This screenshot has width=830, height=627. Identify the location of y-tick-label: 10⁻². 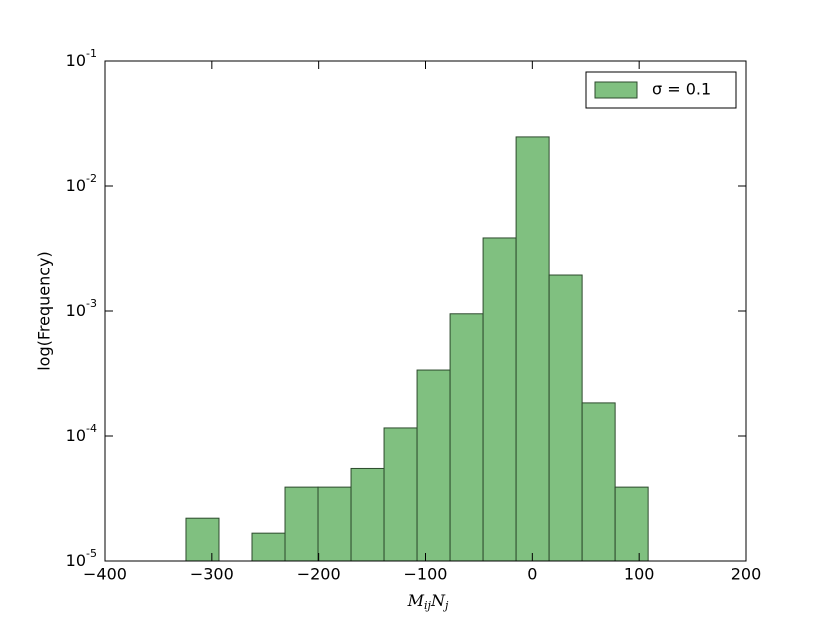
(81, 183).